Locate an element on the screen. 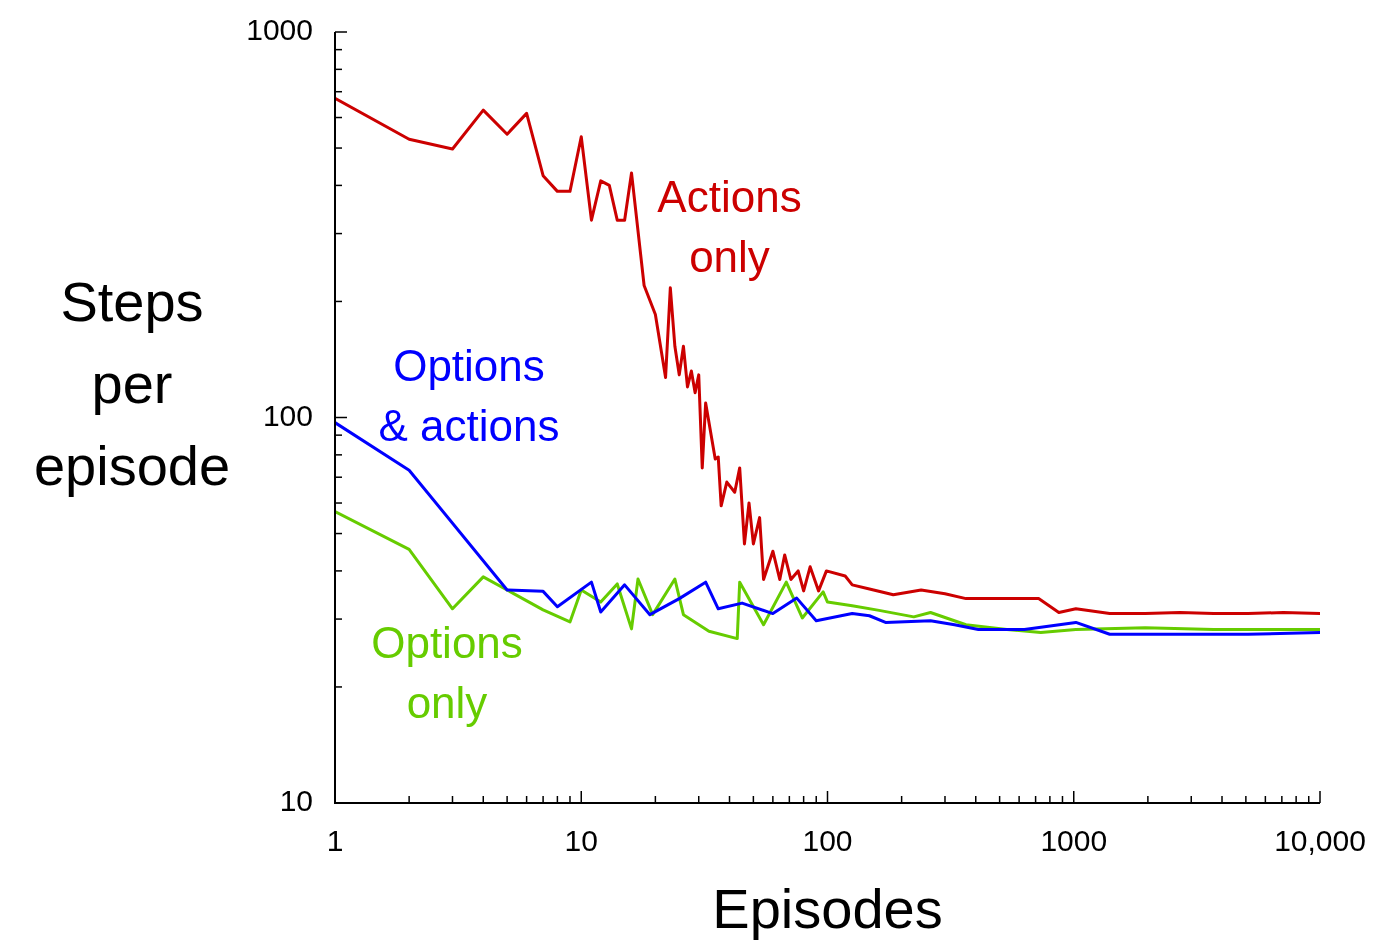 Image resolution: width=1386 pixels, height=950 pixels. y-tick-label: 10 is located at coordinates (296, 801).